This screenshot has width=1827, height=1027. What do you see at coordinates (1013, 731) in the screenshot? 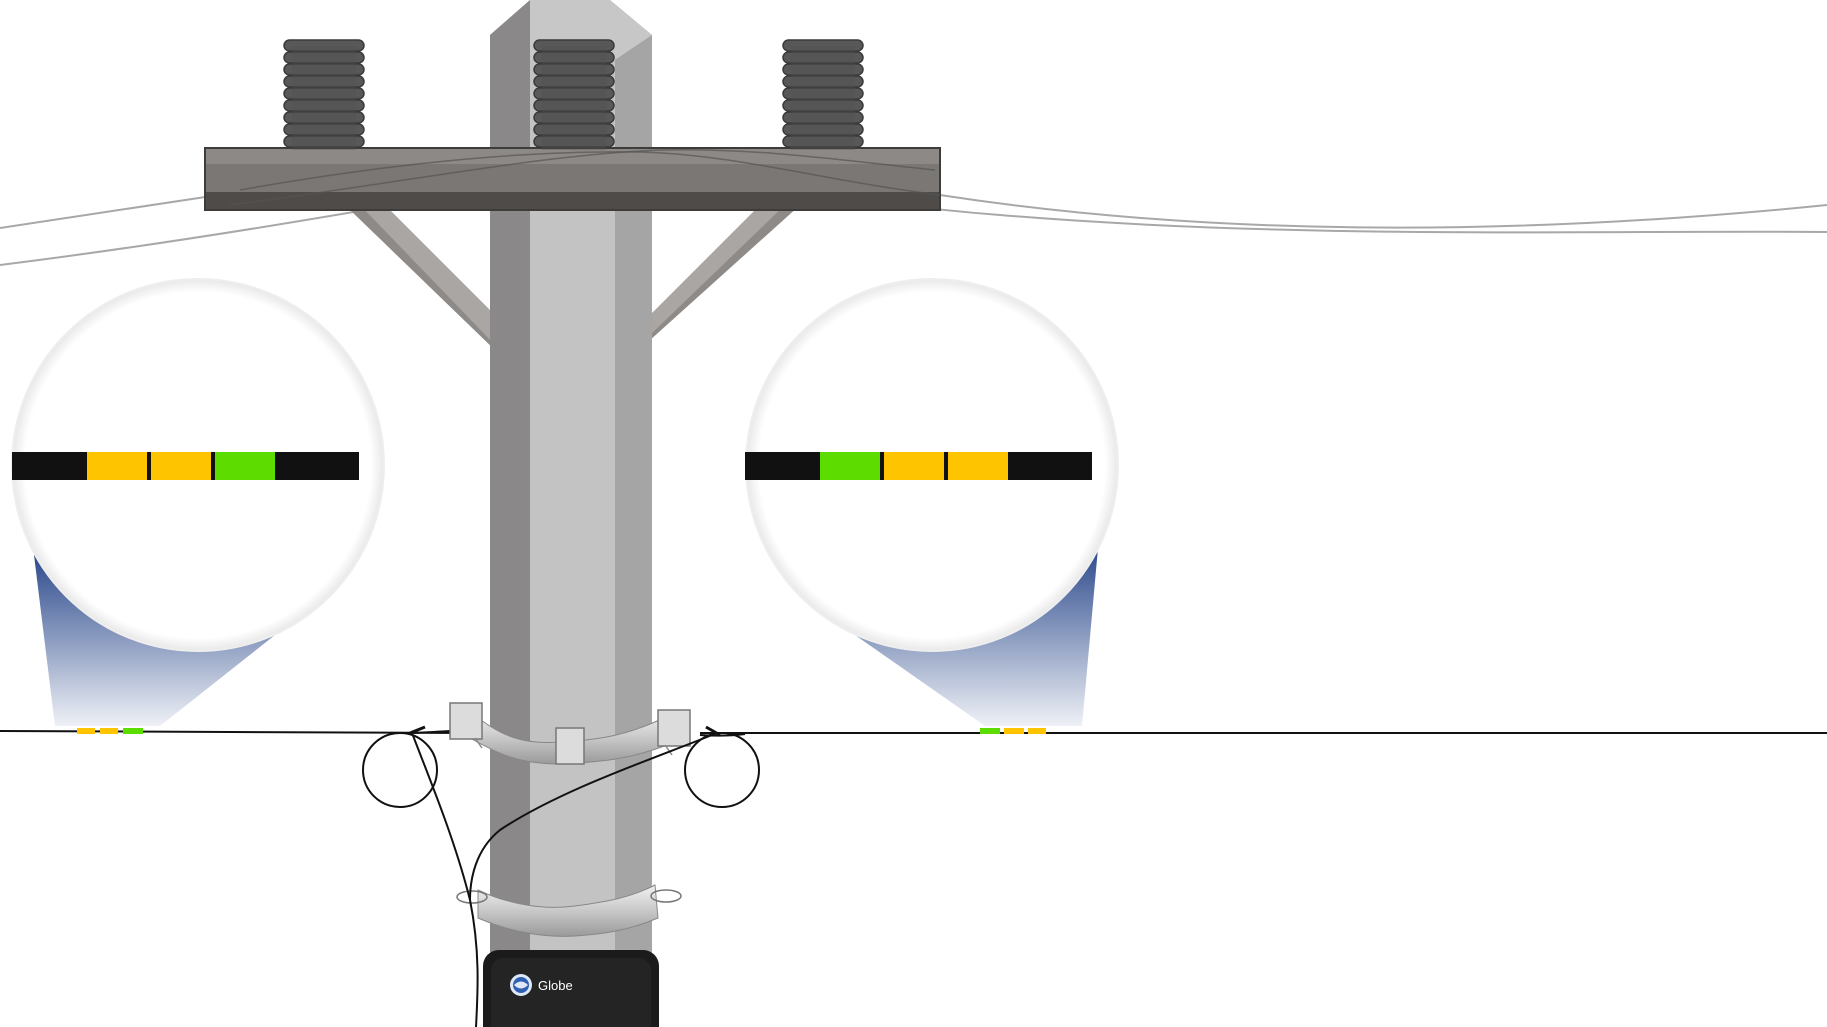
I see `cable-tag-right` at bounding box center [1013, 731].